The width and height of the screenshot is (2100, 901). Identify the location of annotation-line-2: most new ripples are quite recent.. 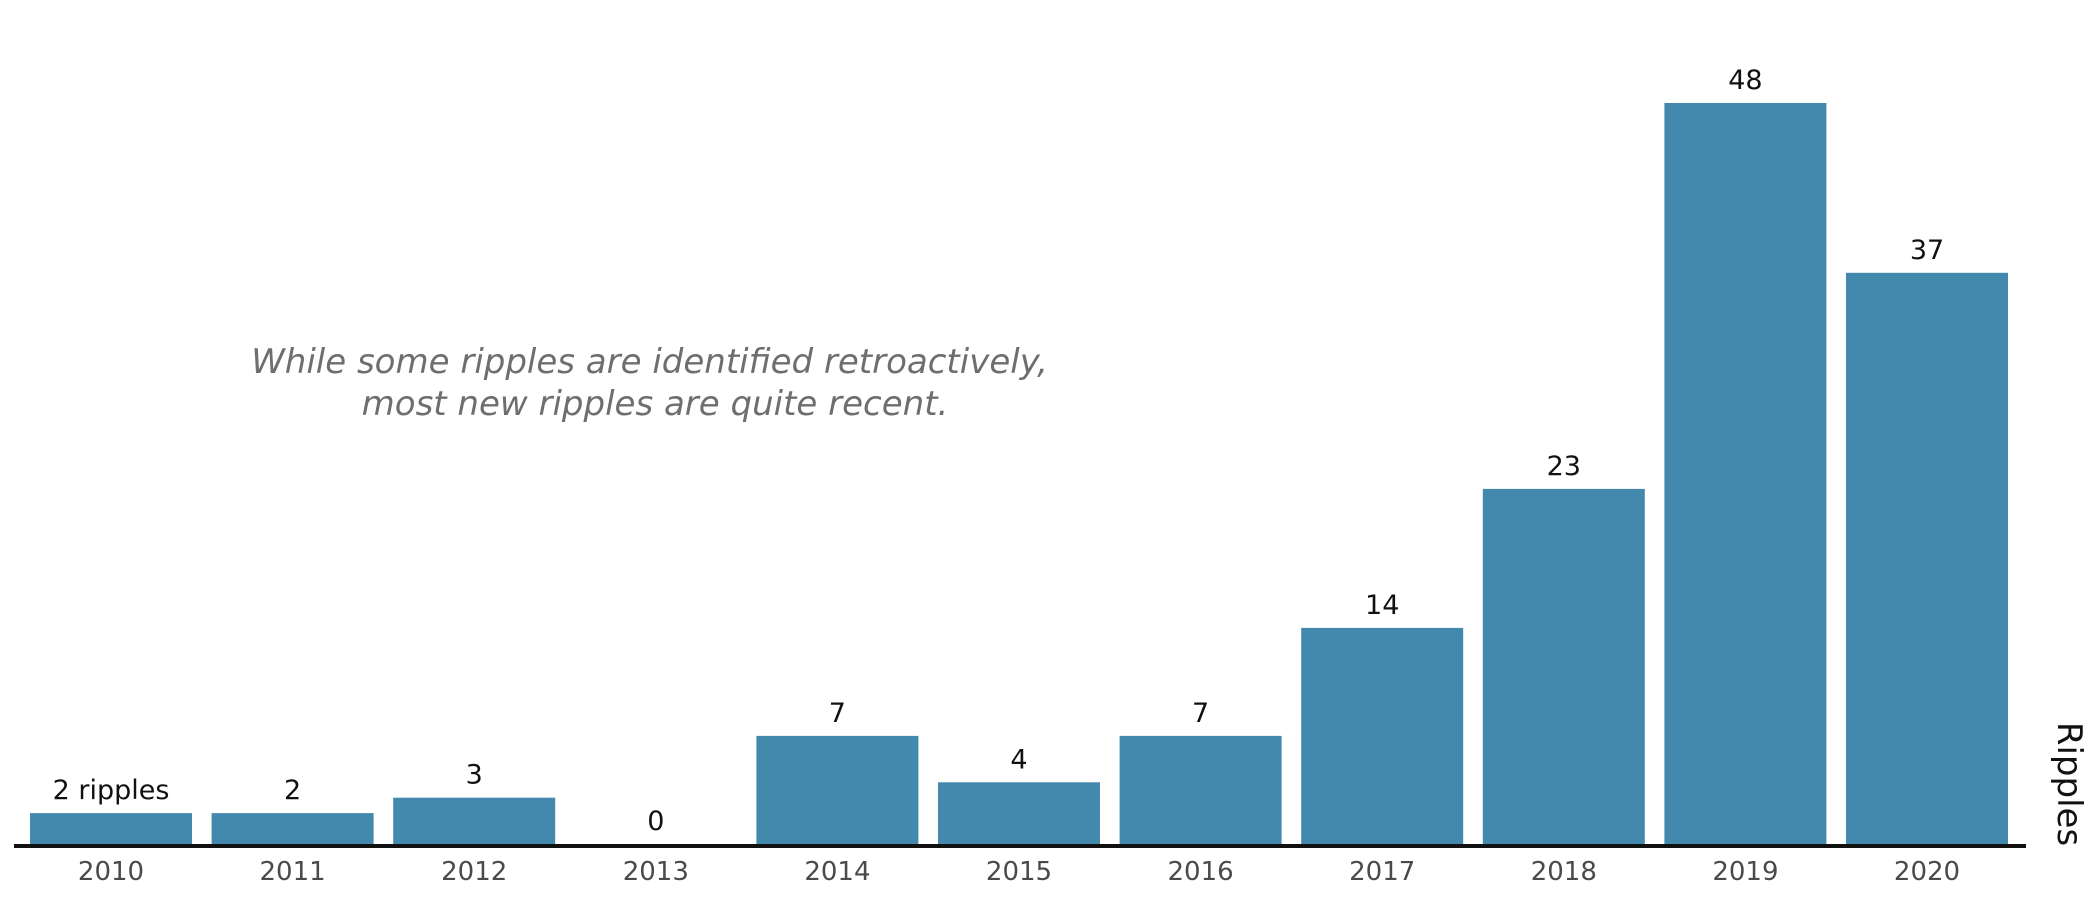
(655, 404).